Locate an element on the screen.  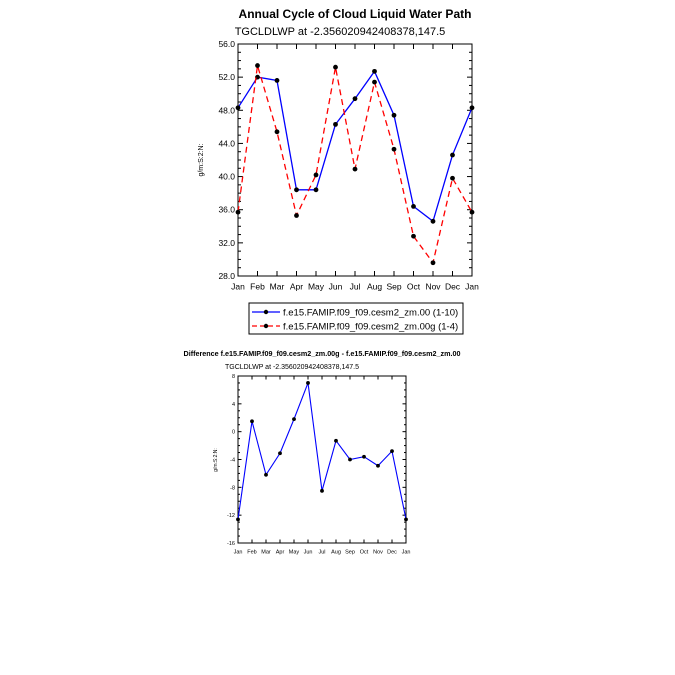
top-y-tick-label: 56.0 is located at coordinates (226, 44).